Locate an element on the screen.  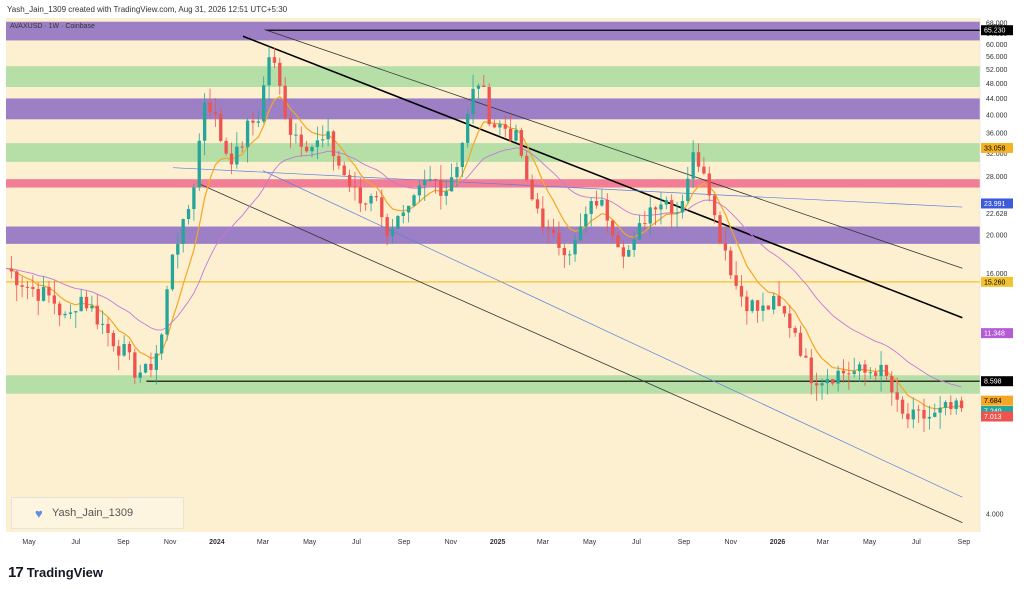
y-tick-label: 44.000 is located at coordinates (997, 99).